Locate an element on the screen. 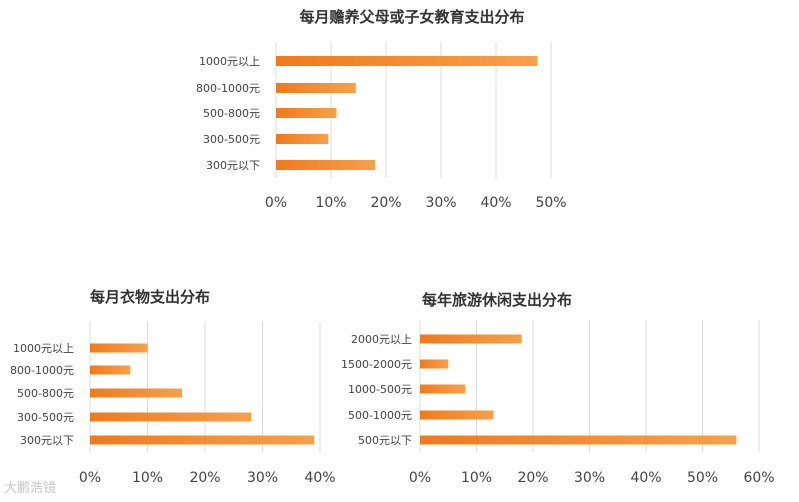  chart-title: 每月衣物支出分布 is located at coordinates (150, 297).